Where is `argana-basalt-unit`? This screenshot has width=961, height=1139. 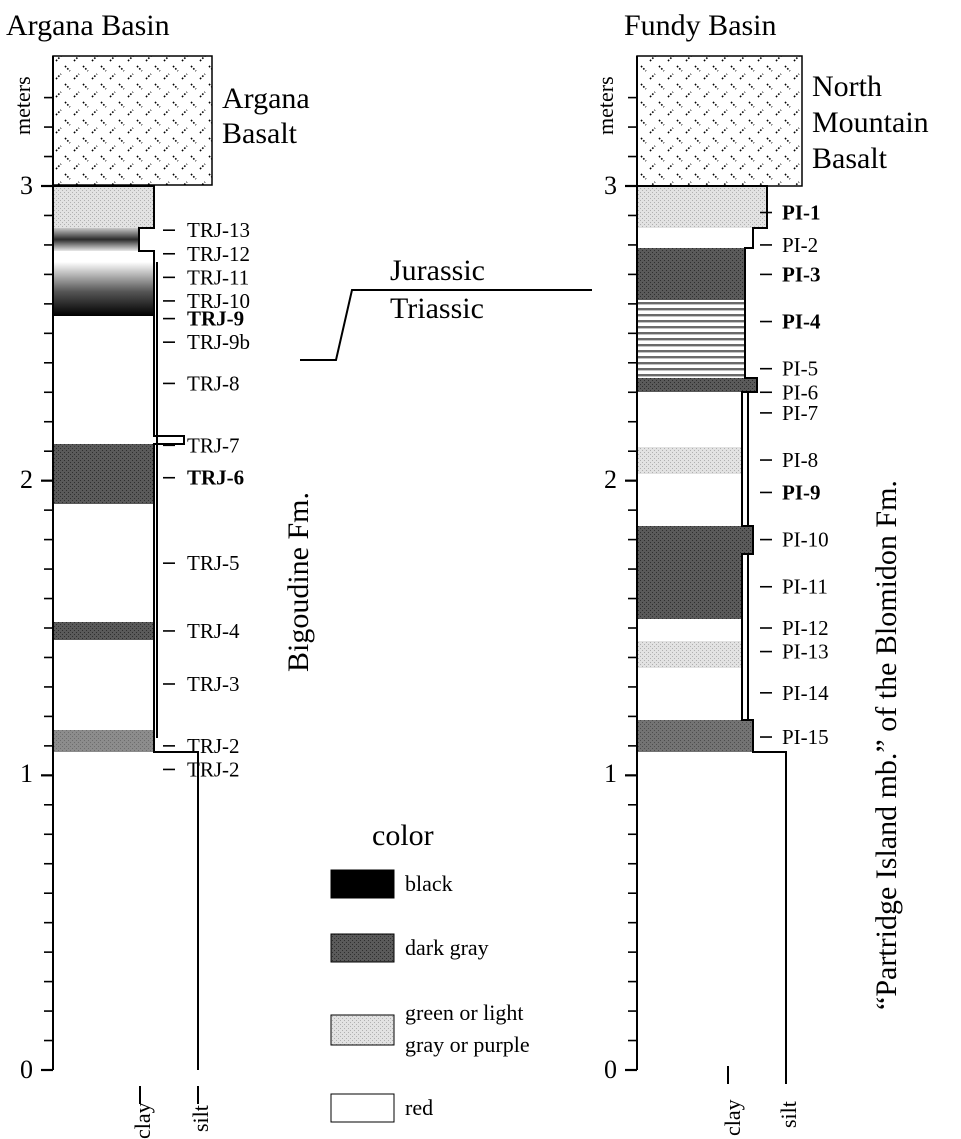 argana-basalt-unit is located at coordinates (132, 120).